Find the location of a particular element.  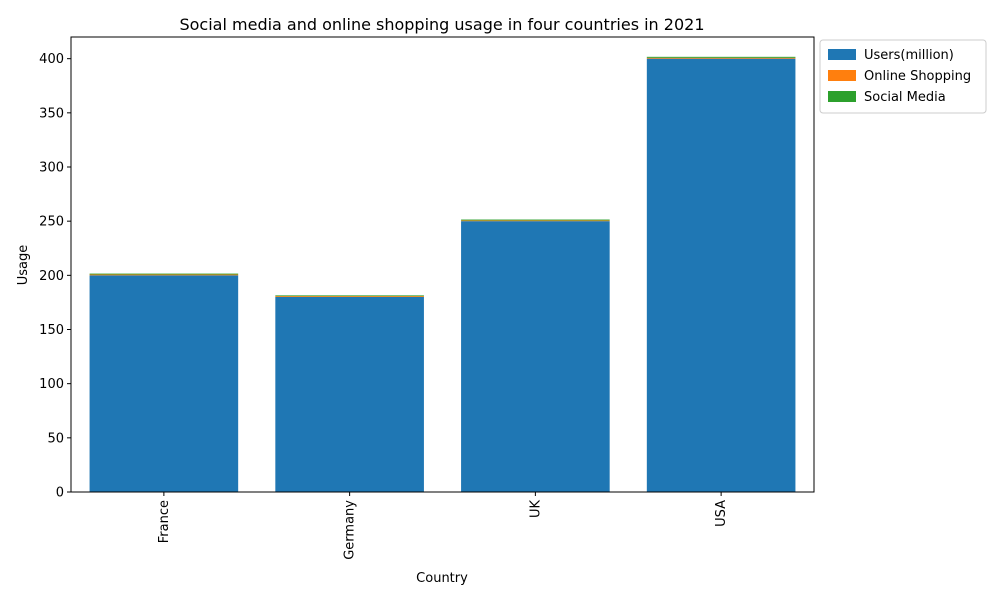

legend-frame is located at coordinates (903, 76).